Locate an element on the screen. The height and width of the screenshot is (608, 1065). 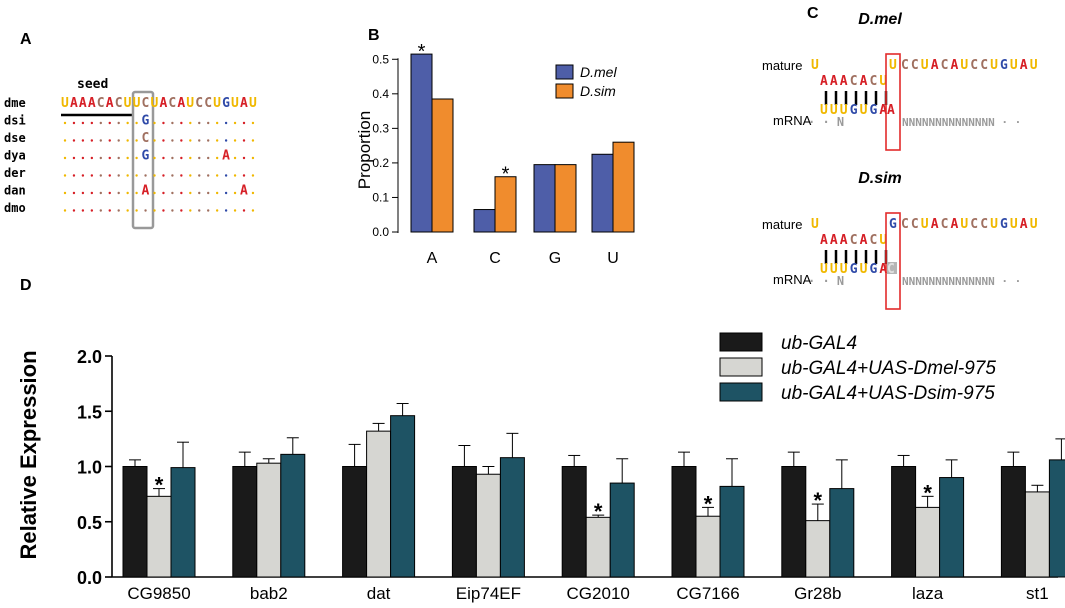
proportion-legend-swatch is located at coordinates (564, 91).